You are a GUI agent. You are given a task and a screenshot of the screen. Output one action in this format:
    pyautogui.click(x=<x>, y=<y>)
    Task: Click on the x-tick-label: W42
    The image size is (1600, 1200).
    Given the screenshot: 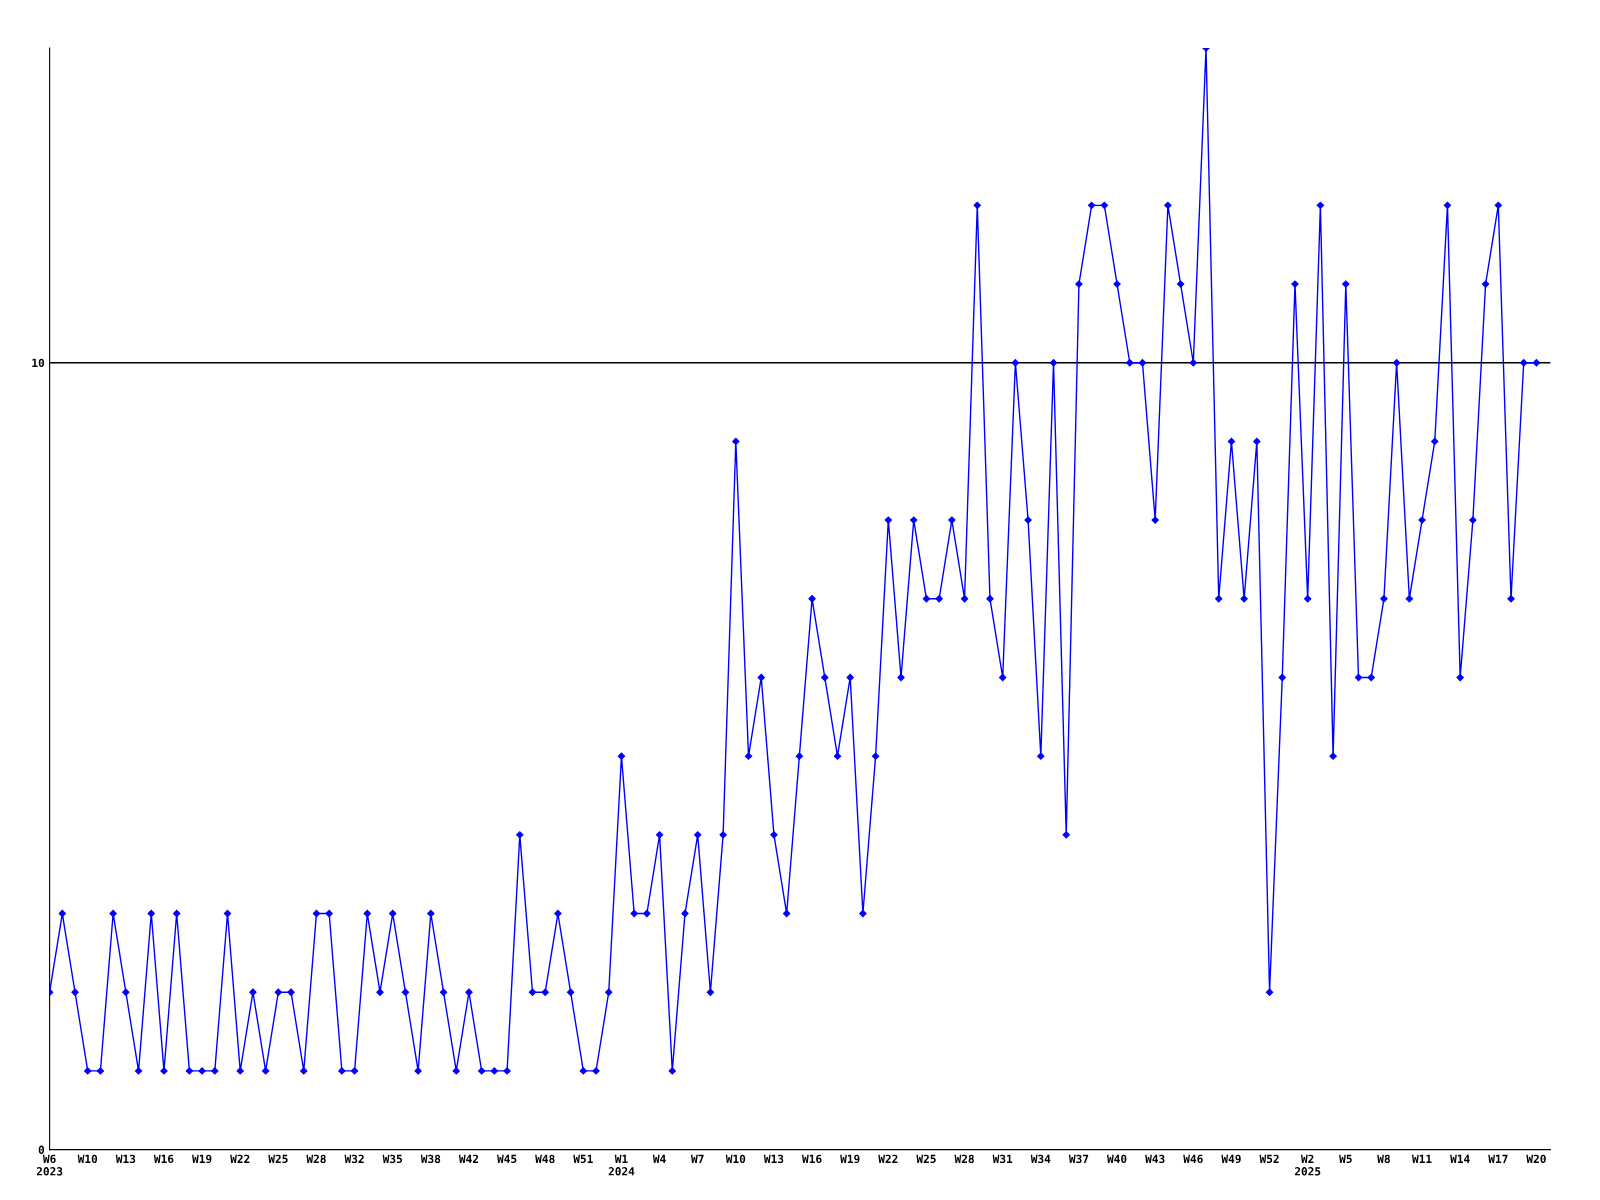 What is the action you would take?
    pyautogui.click(x=468, y=1158)
    